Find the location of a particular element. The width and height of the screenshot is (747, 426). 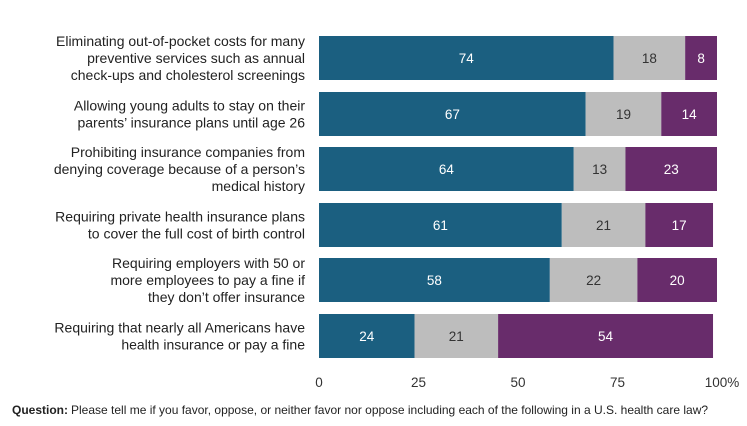

category-label-line: check-ups and cholesterol screenings is located at coordinates (188, 75).